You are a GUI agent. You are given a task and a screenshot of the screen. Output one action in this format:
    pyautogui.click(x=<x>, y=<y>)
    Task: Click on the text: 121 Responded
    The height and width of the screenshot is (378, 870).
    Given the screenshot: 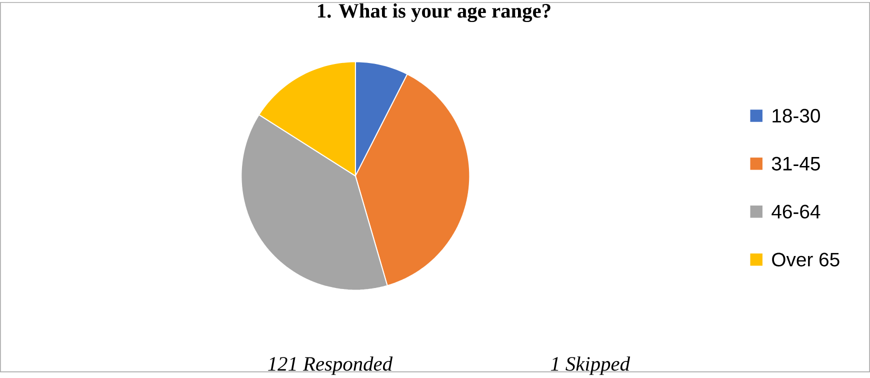 What is the action you would take?
    pyautogui.click(x=330, y=365)
    